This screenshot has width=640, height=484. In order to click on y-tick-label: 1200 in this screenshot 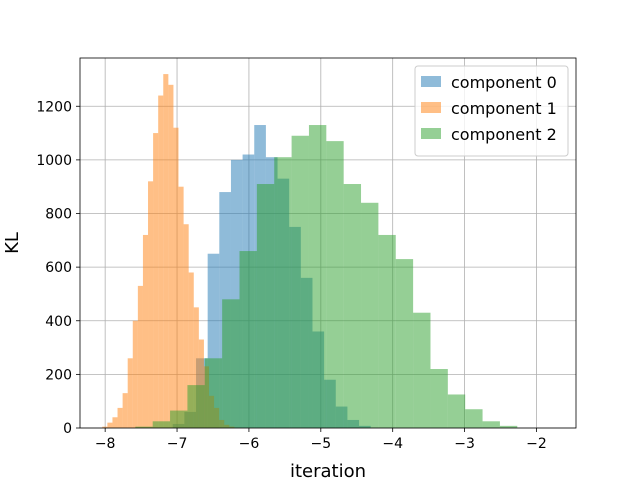, I will do `click(54, 107)`.